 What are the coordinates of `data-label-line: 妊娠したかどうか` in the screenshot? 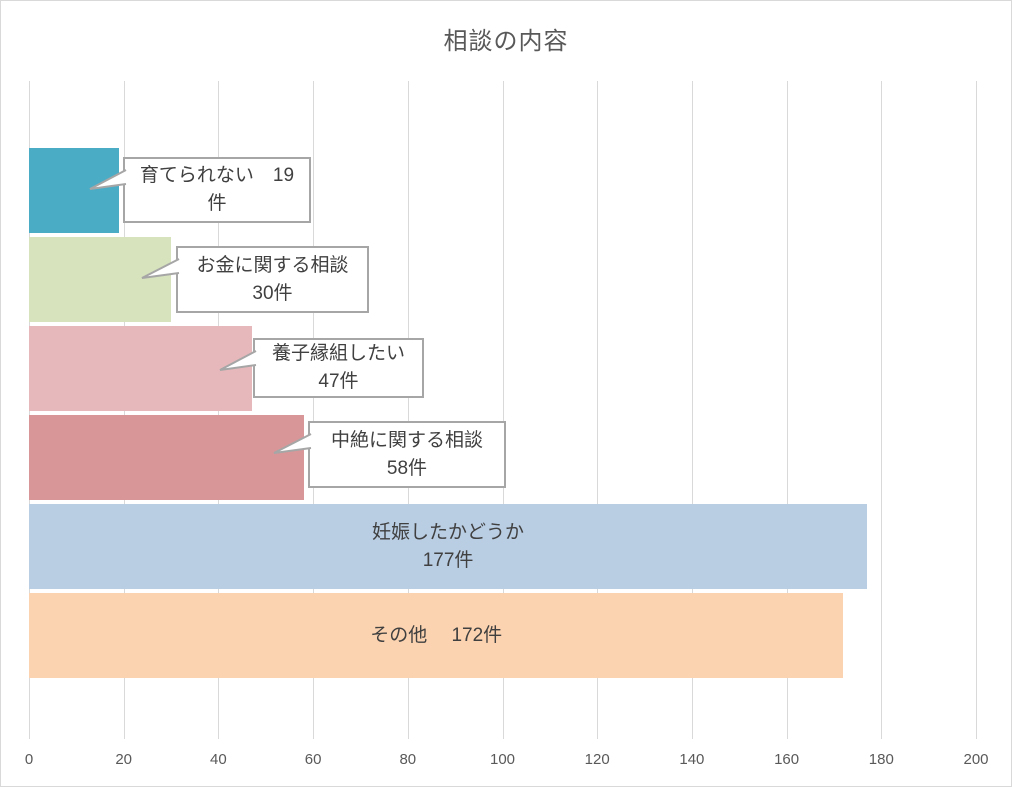 It's located at (448, 532).